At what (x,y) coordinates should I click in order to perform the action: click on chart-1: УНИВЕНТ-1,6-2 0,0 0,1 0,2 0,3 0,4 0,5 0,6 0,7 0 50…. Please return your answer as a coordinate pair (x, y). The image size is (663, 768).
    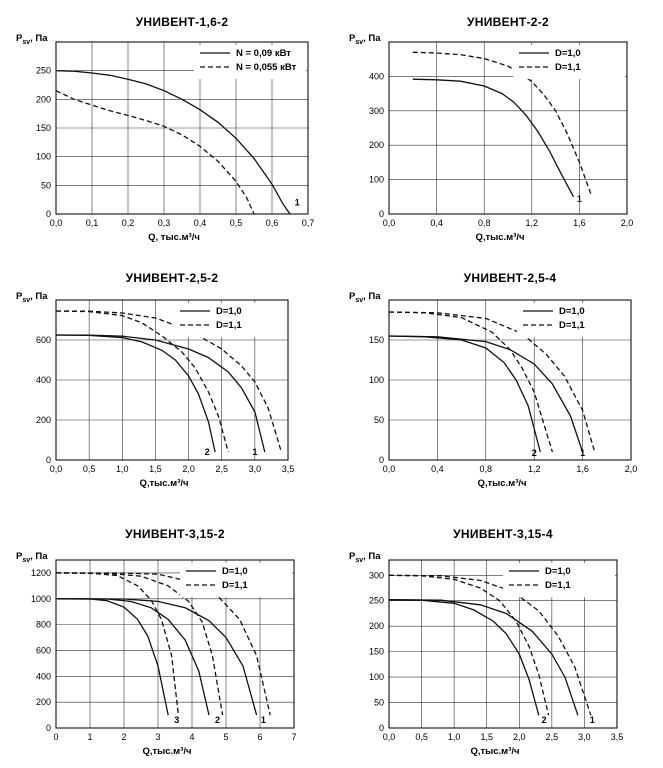
    Looking at the image, I should click on (165, 129).